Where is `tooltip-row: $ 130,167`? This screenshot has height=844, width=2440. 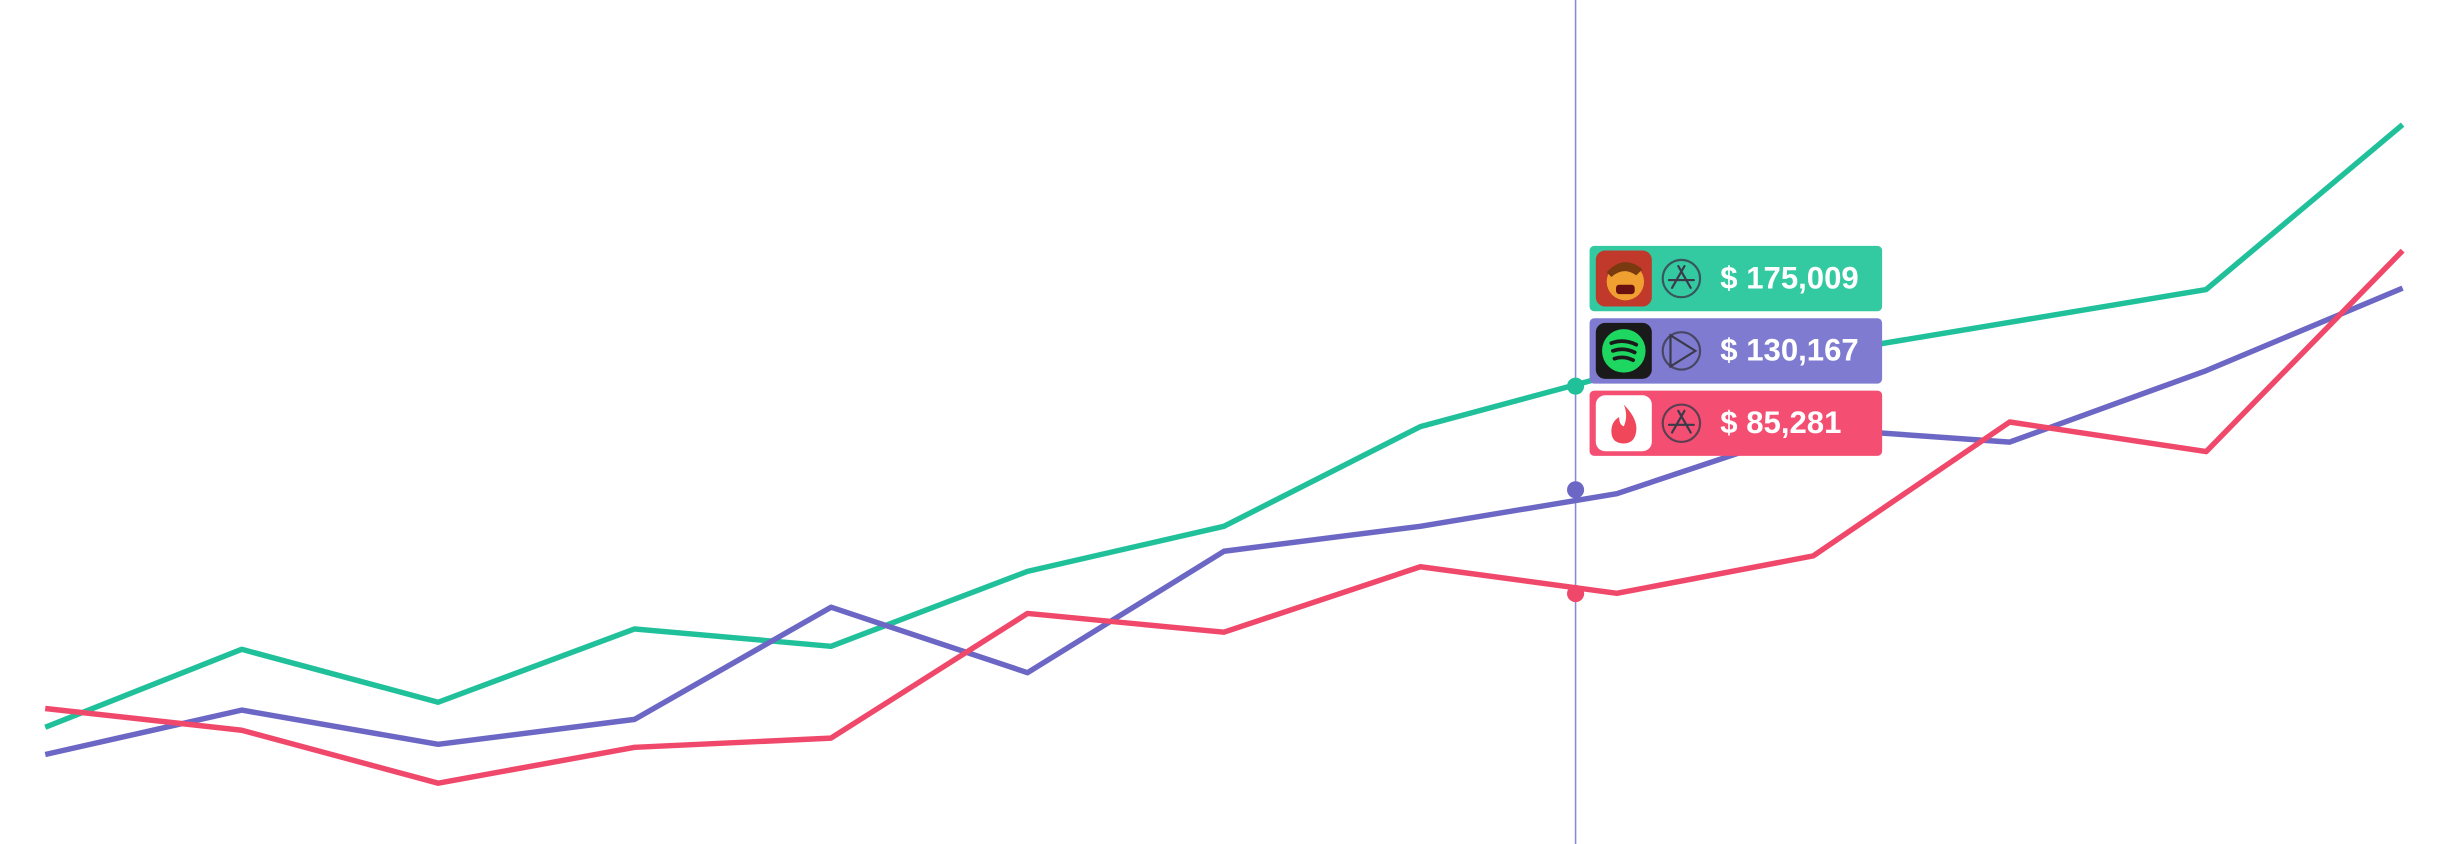
tooltip-row: $ 130,167 is located at coordinates (1736, 351).